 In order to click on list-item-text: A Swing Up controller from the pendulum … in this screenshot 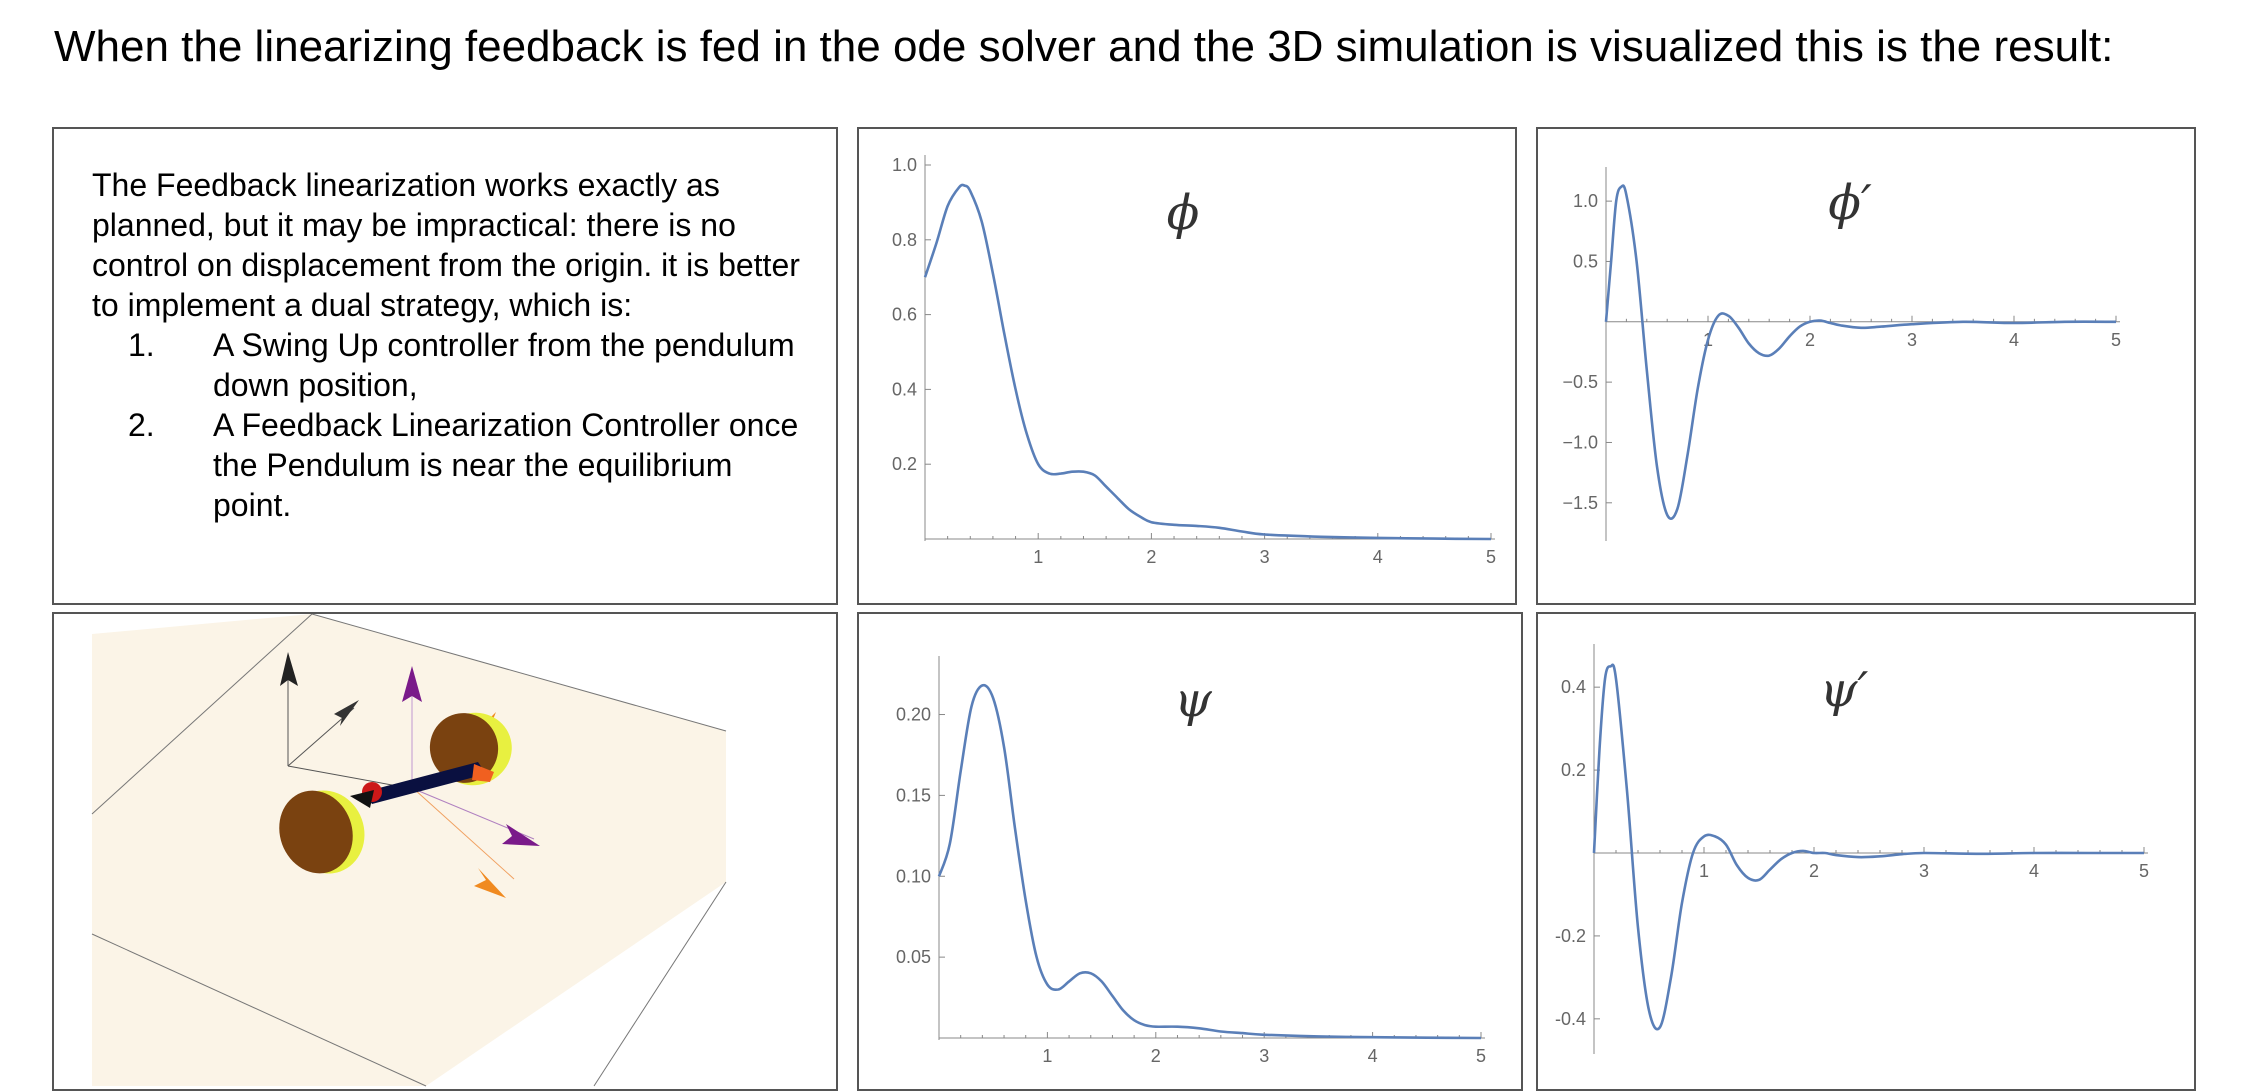, I will do `click(504, 365)`.